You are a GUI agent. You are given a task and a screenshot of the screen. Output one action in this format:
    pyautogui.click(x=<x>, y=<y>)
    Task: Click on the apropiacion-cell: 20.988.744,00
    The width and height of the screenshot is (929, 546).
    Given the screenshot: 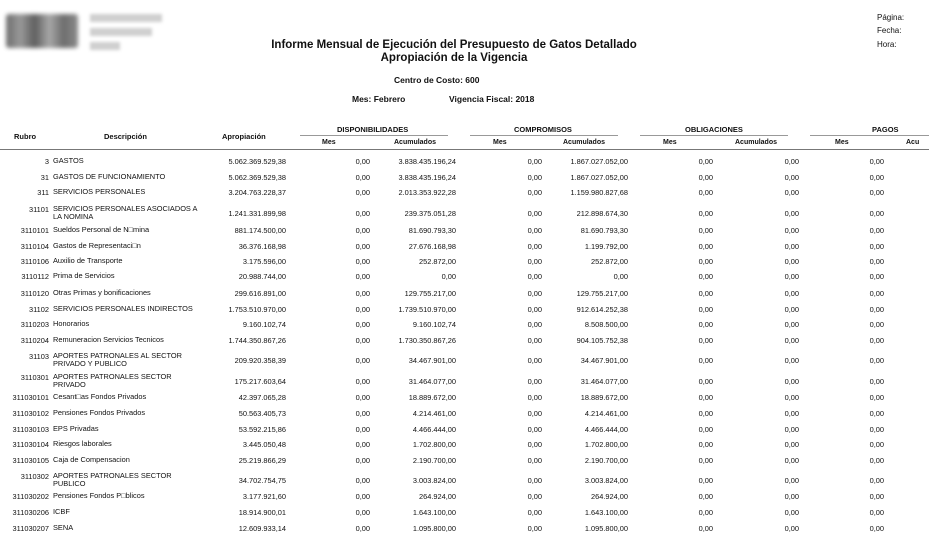 What is the action you would take?
    pyautogui.click(x=262, y=276)
    